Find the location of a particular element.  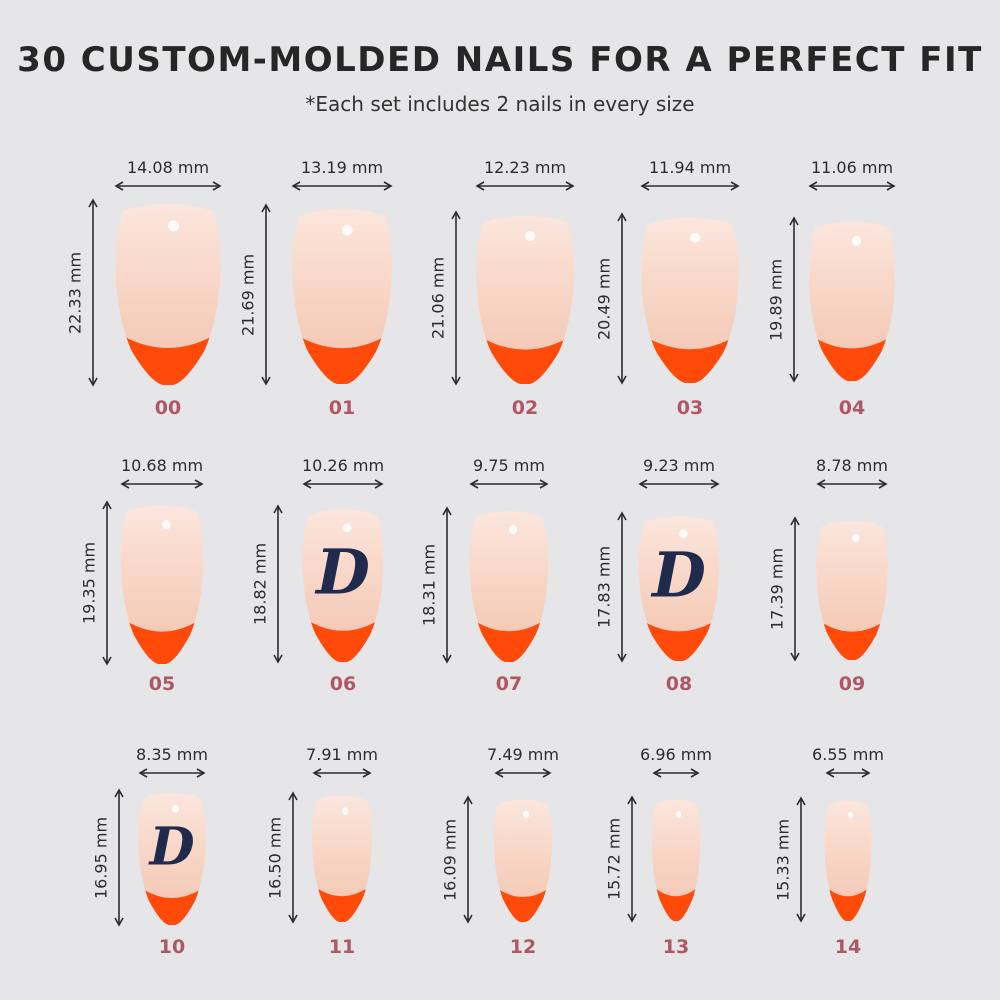

length-label: 20.49 mm is located at coordinates (604, 298).